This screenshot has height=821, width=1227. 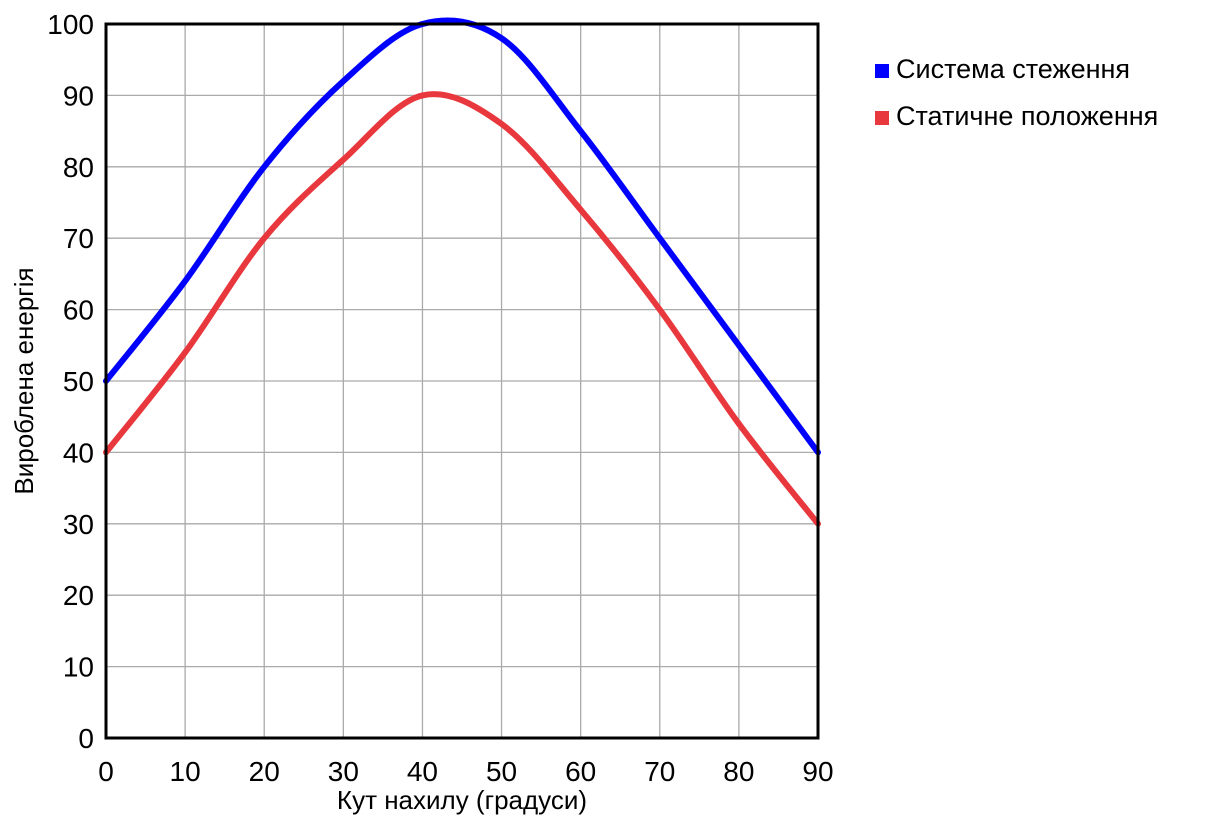 I want to click on y-tick-label: 40, so click(x=78, y=452).